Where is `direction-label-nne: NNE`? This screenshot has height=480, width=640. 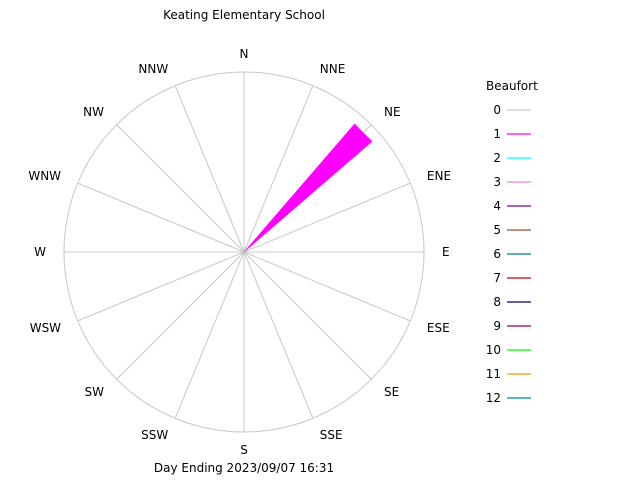
direction-label-nne: NNE is located at coordinates (333, 69).